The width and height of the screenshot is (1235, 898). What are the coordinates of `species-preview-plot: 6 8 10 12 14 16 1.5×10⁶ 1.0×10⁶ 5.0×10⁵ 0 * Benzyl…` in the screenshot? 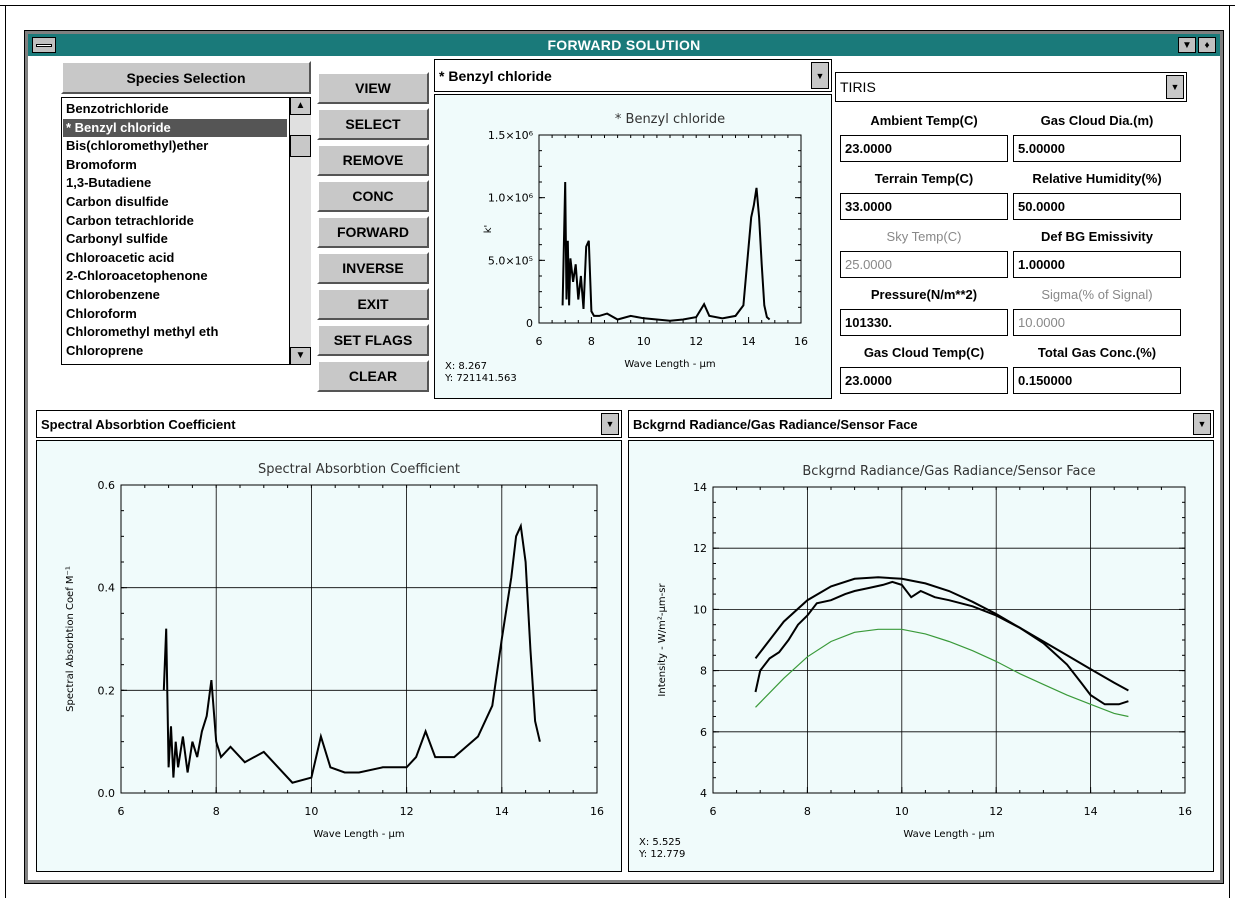 It's located at (633, 246).